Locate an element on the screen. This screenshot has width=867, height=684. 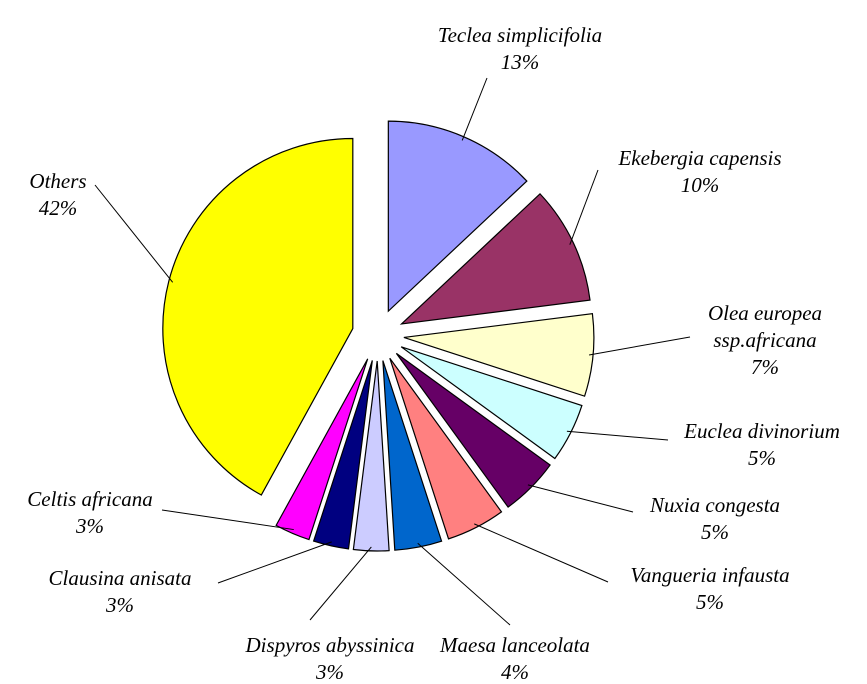
slice-label: Teclea simplicifolia 13% is located at coordinates (520, 49).